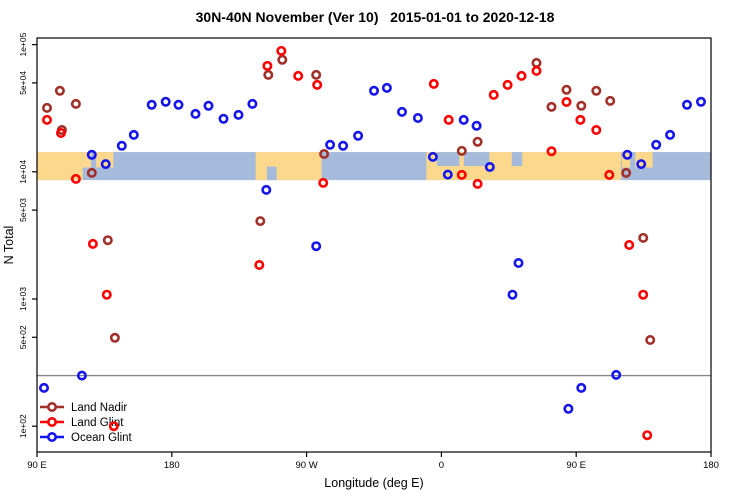  Describe the element at coordinates (23, 210) in the screenshot. I see `y-tick-label: 5e+03` at that location.